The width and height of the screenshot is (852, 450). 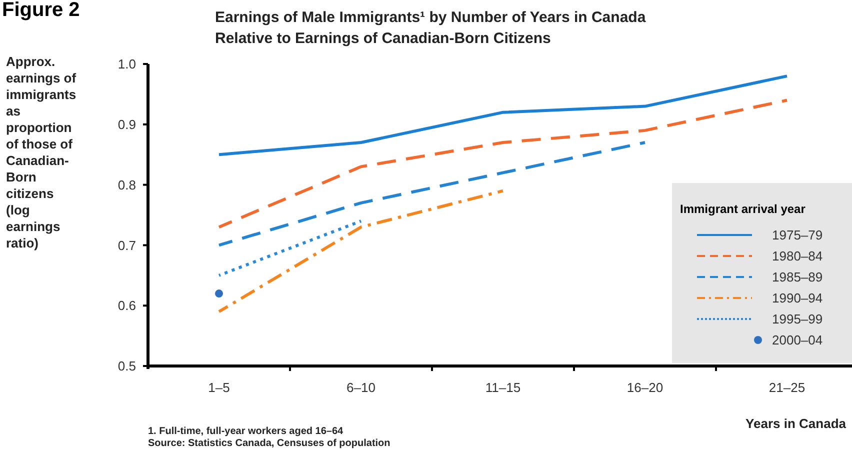 What do you see at coordinates (127, 245) in the screenshot?
I see `y-tick-label: 0.7` at bounding box center [127, 245].